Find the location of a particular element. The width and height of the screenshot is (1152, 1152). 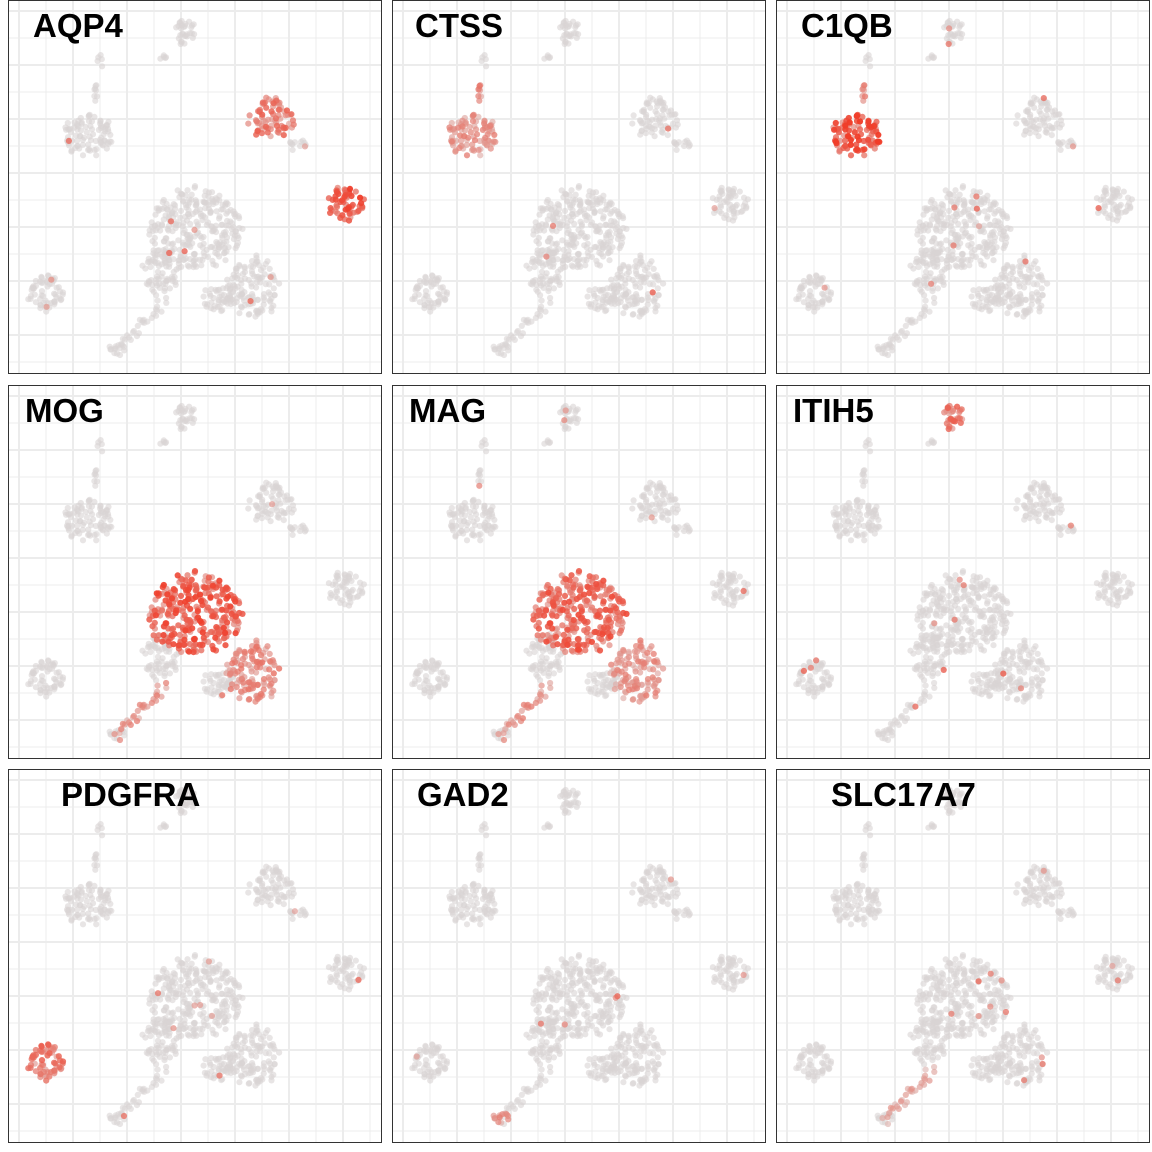

points is located at coordinates (196, 573).